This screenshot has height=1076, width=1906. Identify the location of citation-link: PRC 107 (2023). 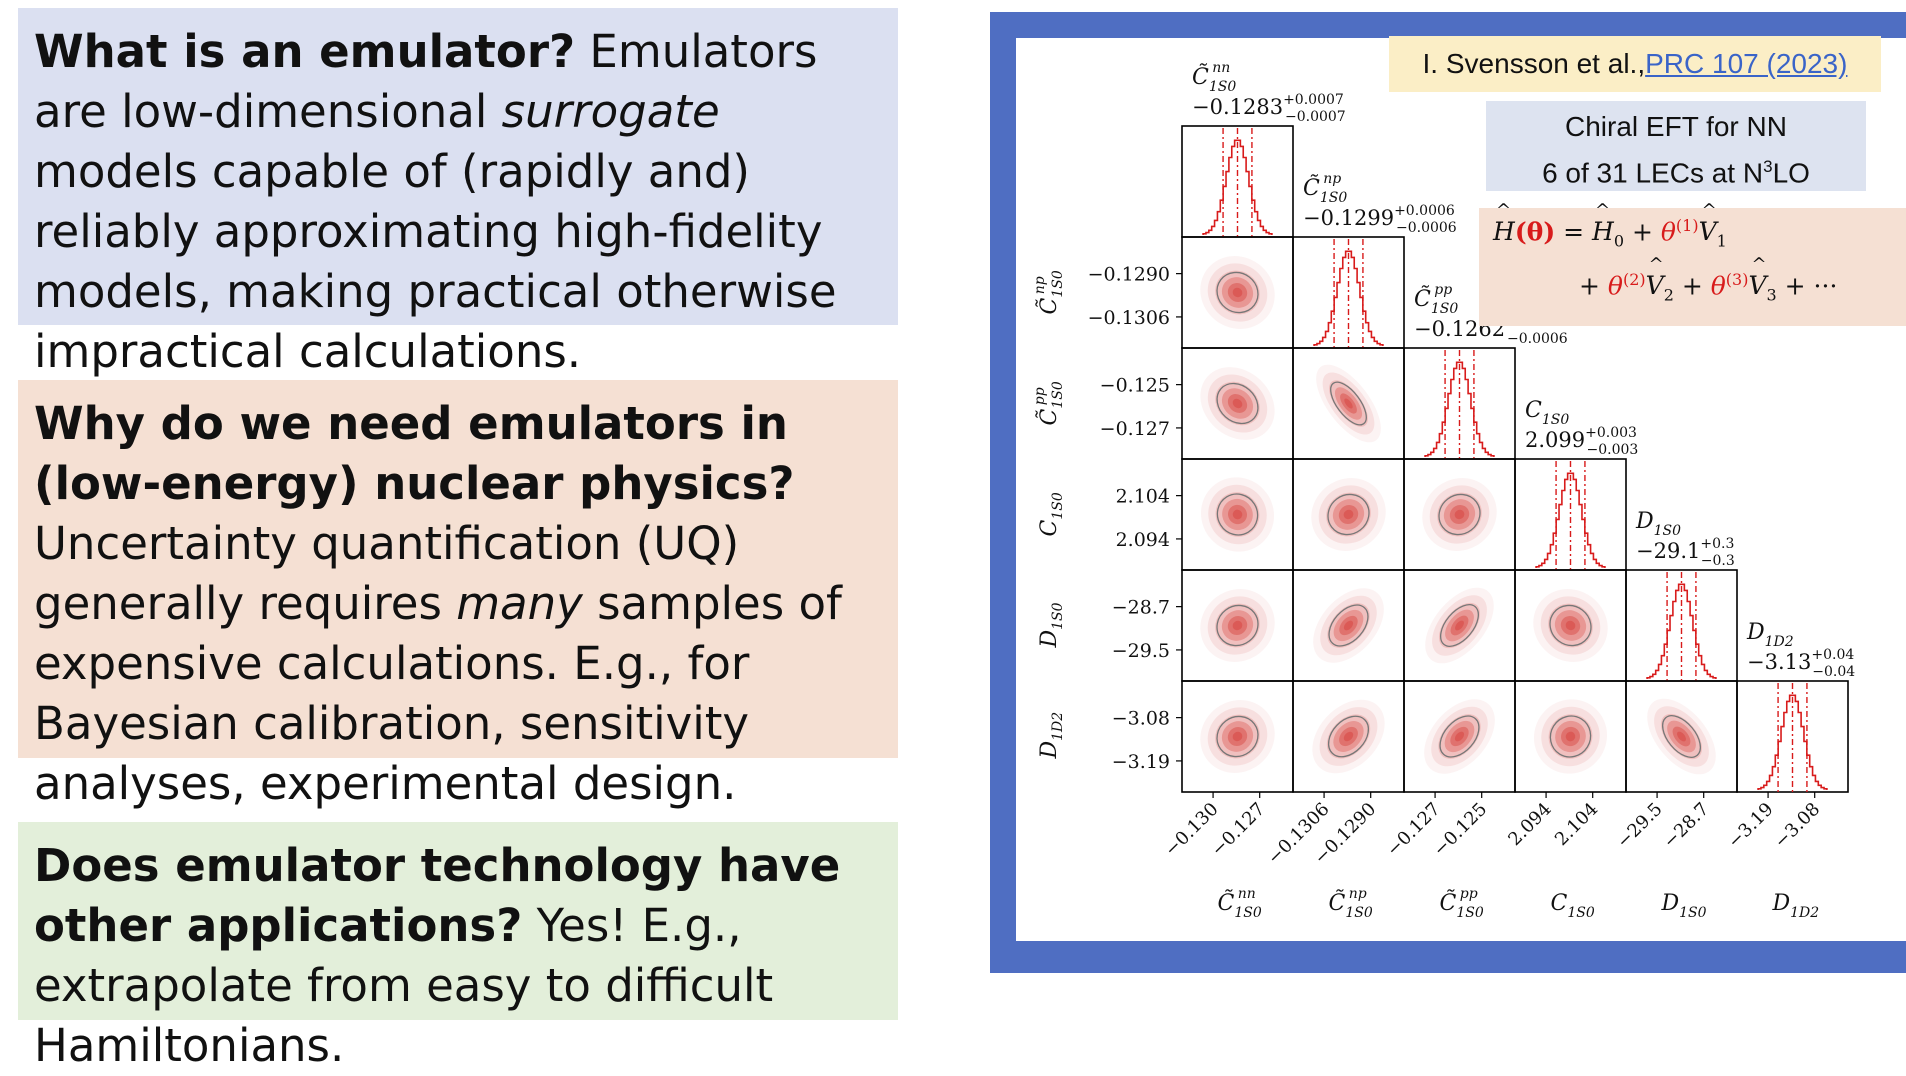
(1746, 63).